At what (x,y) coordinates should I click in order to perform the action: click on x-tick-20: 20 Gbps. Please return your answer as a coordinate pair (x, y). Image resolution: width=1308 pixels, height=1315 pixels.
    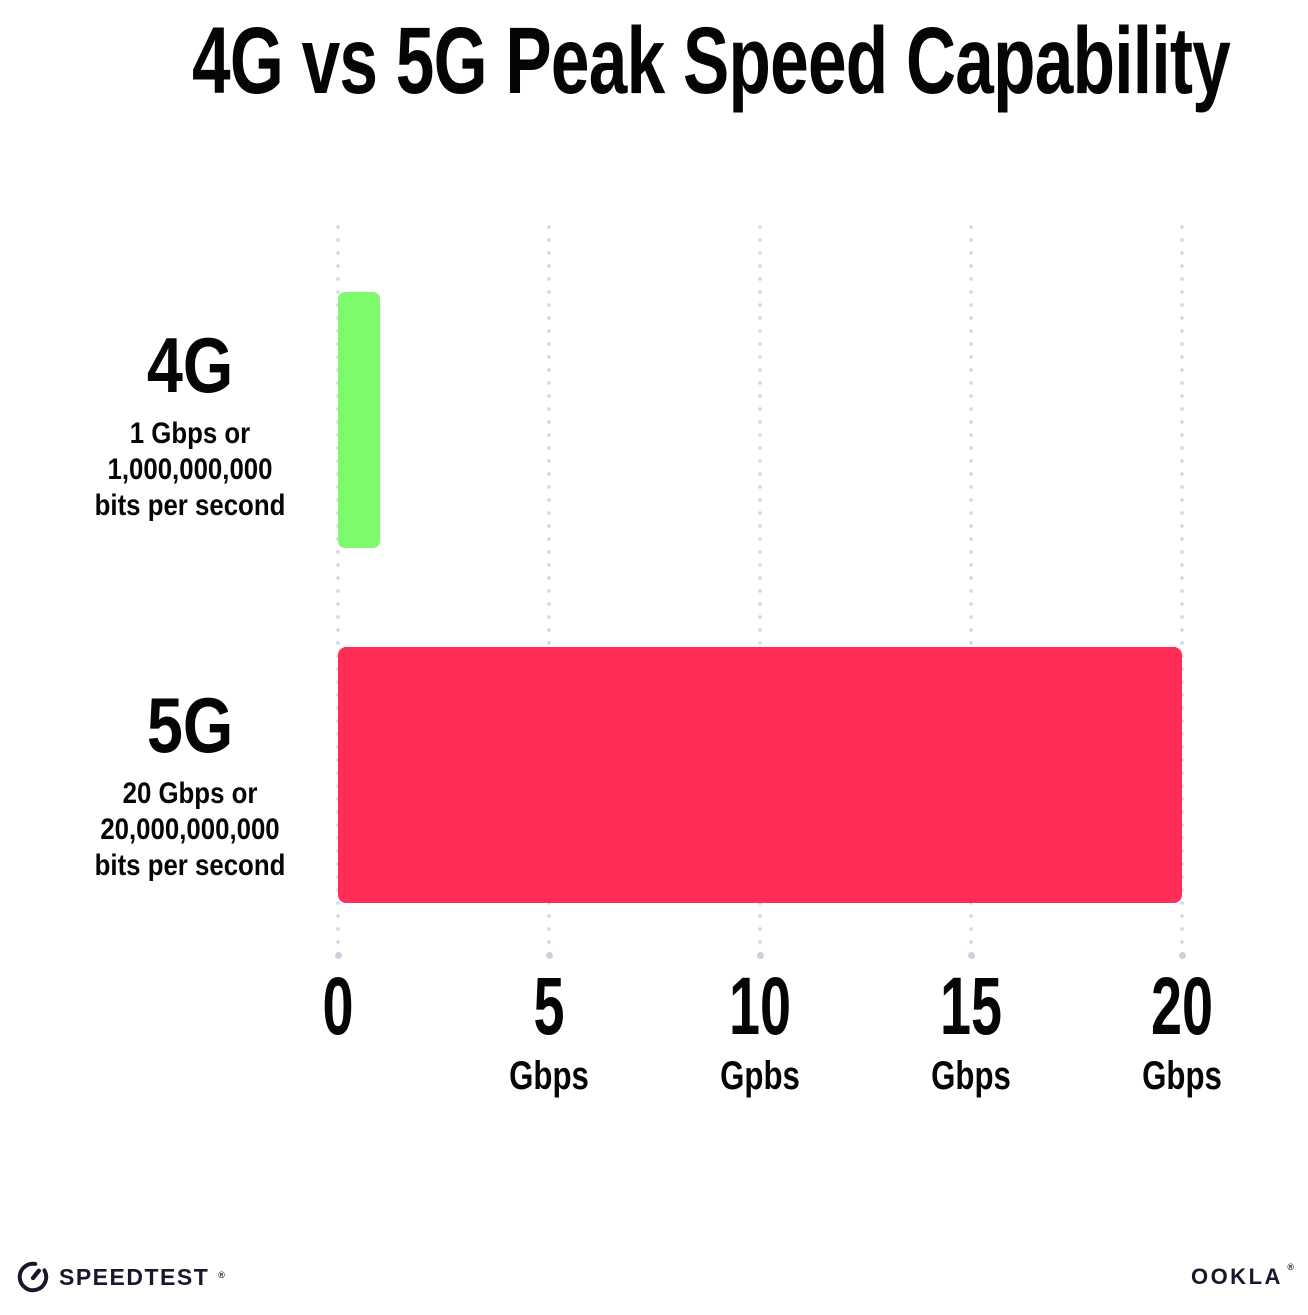
    Looking at the image, I should click on (1182, 1029).